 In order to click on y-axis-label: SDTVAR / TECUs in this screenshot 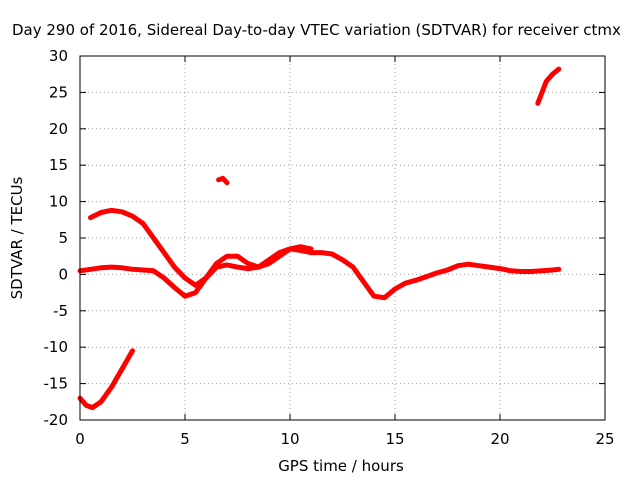, I will do `click(17, 237)`.